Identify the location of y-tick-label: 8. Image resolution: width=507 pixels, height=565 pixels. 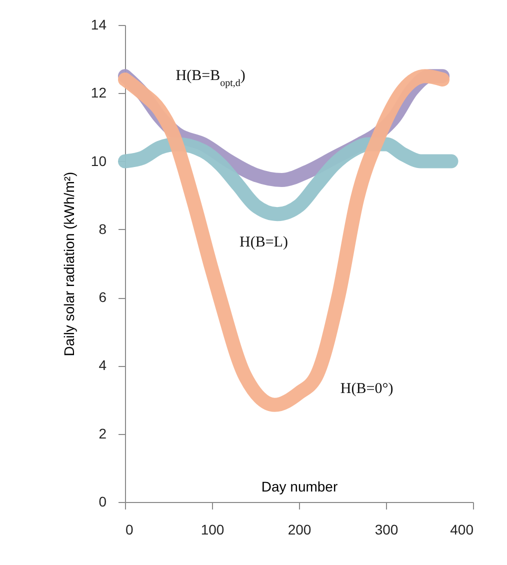
(102, 228).